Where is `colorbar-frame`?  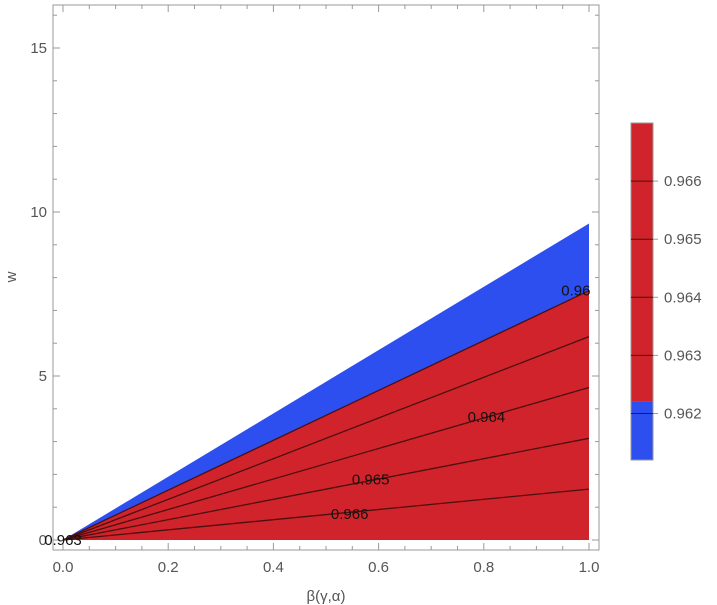
colorbar-frame is located at coordinates (642, 291).